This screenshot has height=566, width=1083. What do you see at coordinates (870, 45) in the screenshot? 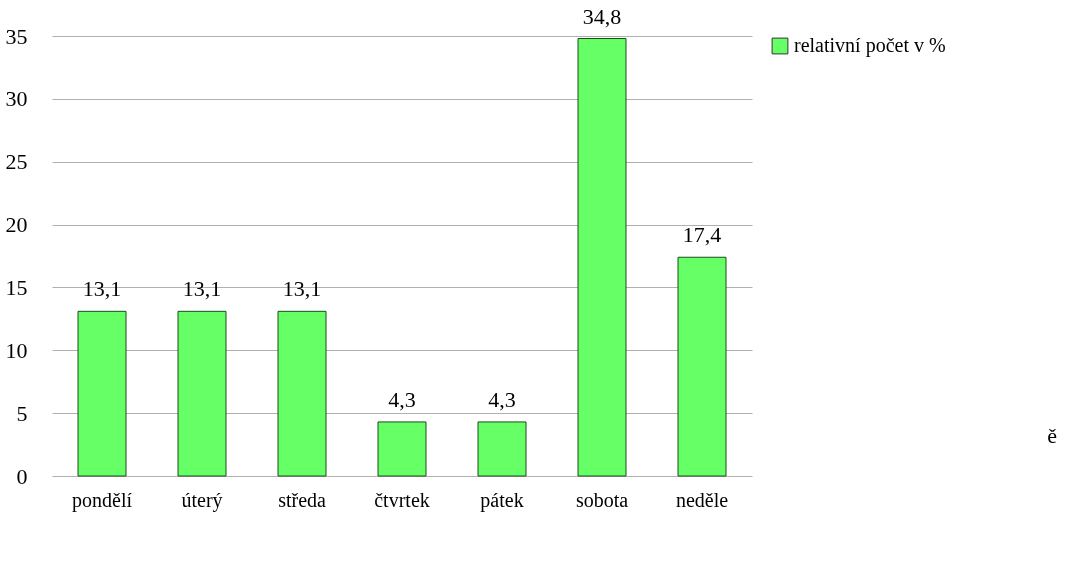
I see `legend-label: relativní počet v %` at bounding box center [870, 45].